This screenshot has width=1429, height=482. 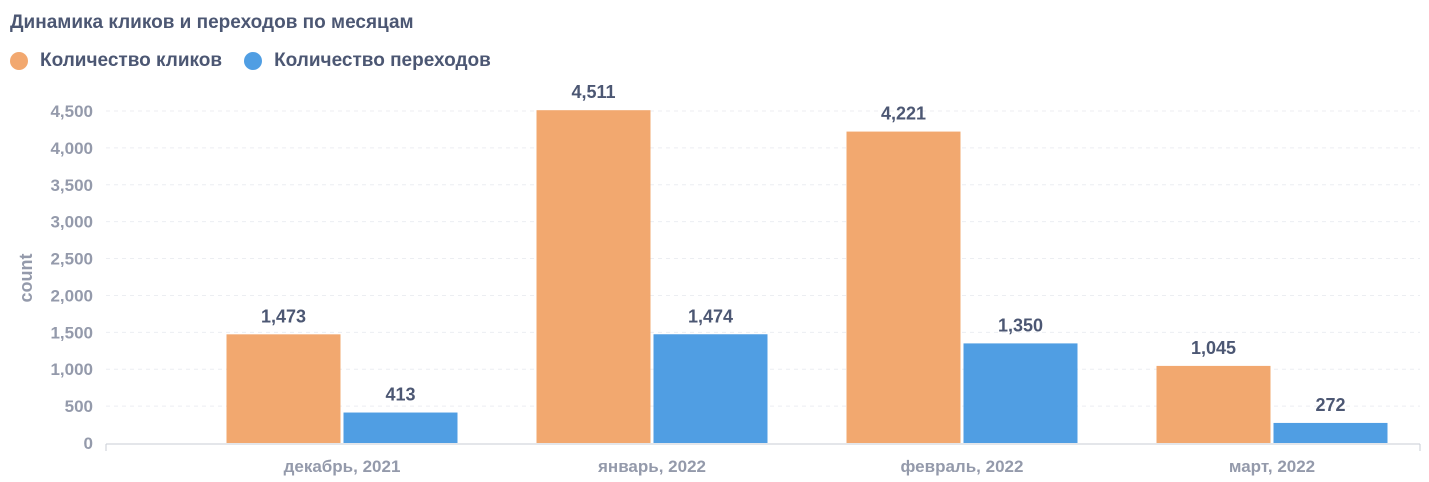 I want to click on y-tick-label: 4,500, so click(x=71, y=111).